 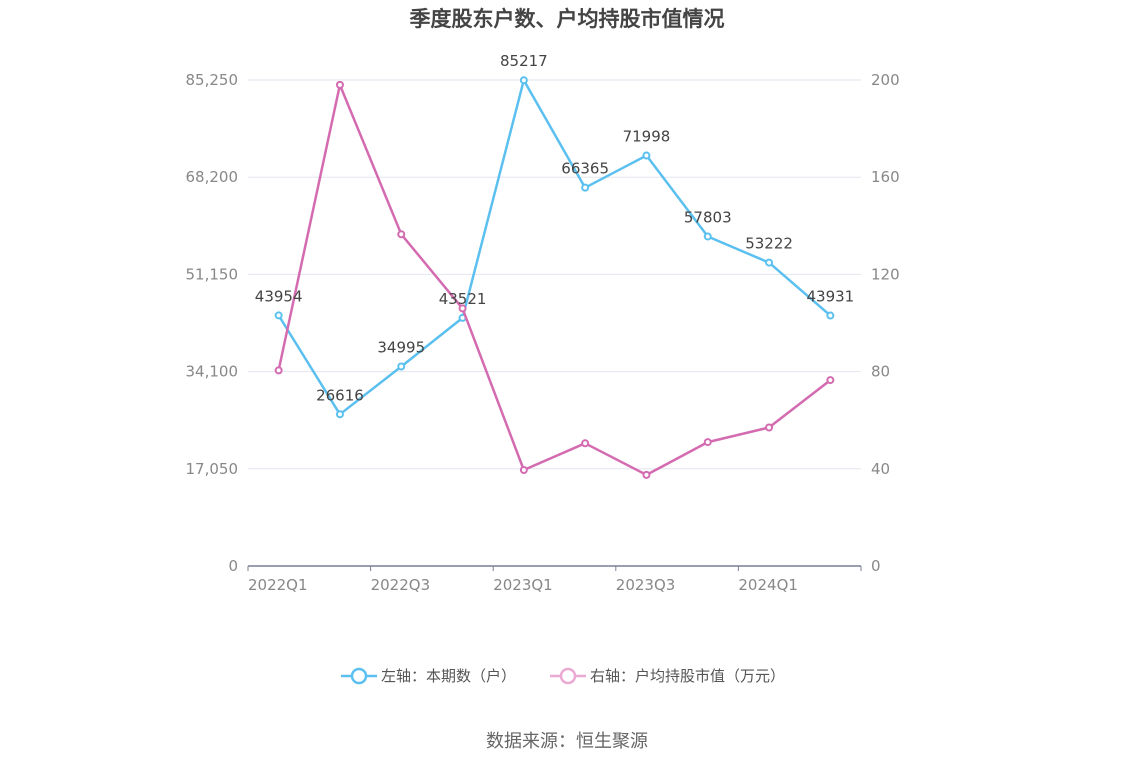 What do you see at coordinates (212, 372) in the screenshot?
I see `left-axis-tick-label: 34,100` at bounding box center [212, 372].